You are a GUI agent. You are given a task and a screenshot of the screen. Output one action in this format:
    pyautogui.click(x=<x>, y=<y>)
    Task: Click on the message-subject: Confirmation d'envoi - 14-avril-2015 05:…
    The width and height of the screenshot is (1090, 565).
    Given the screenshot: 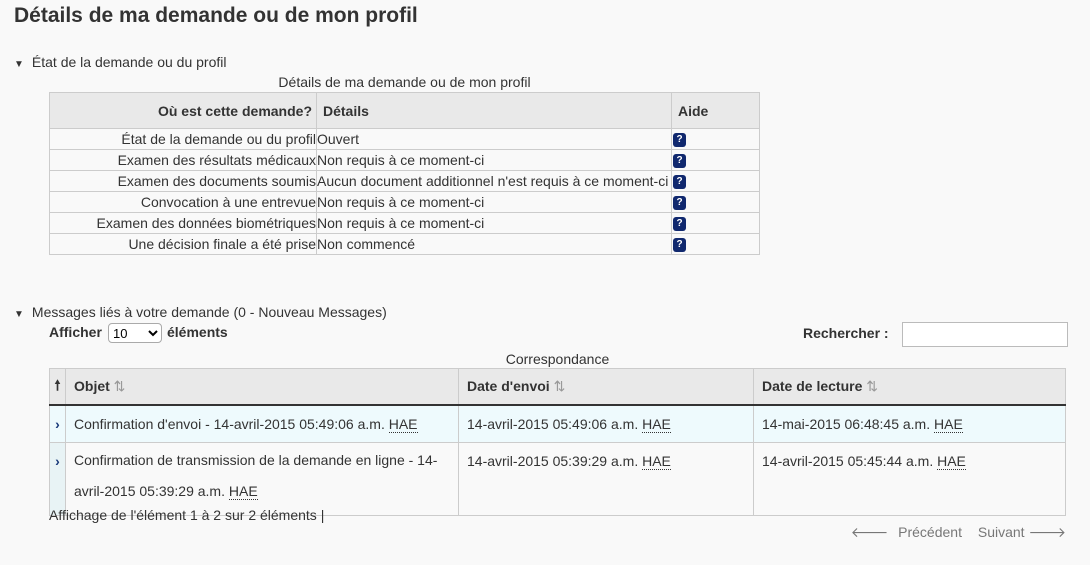 What is the action you would take?
    pyautogui.click(x=262, y=423)
    